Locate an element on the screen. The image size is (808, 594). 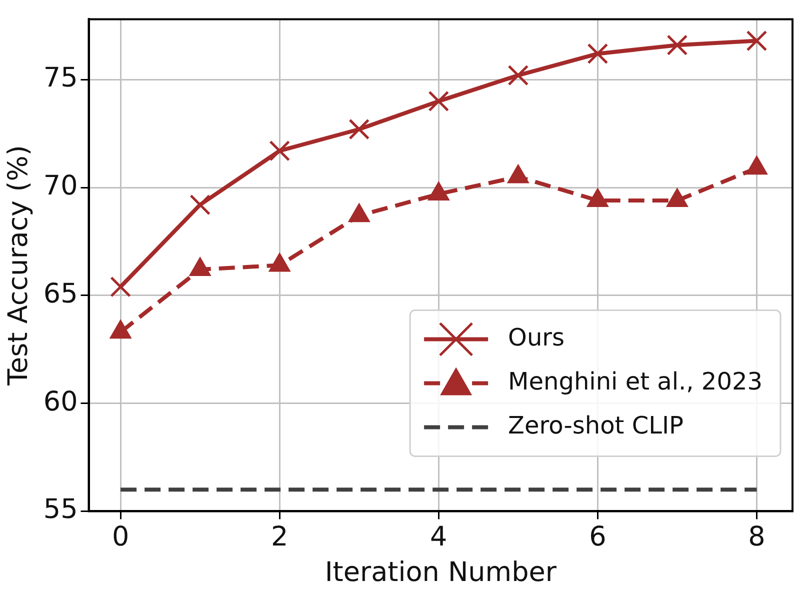
x-tick-label: 4 is located at coordinates (439, 536).